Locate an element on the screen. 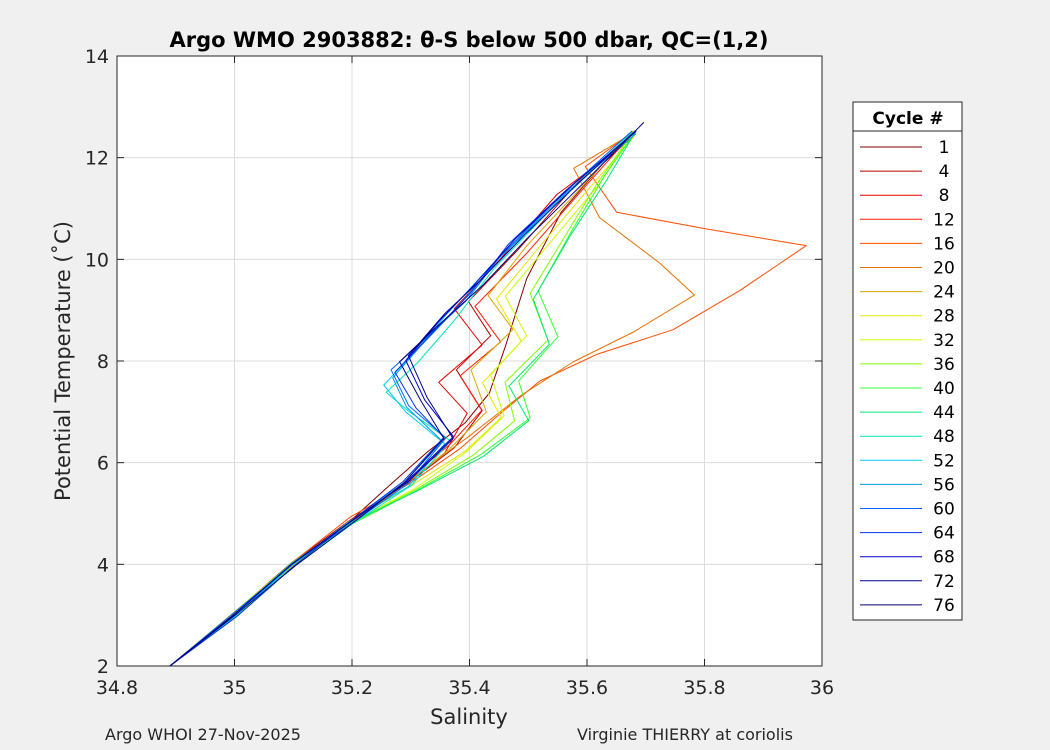 This screenshot has width=1050, height=750. legend-label: 76 is located at coordinates (944, 606).